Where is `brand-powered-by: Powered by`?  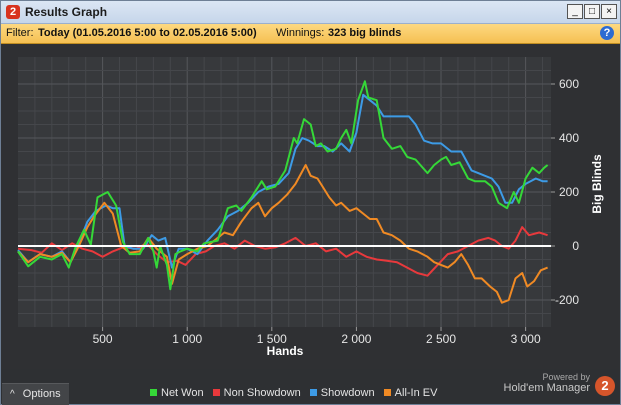
brand-powered-by: Powered by is located at coordinates (566, 377).